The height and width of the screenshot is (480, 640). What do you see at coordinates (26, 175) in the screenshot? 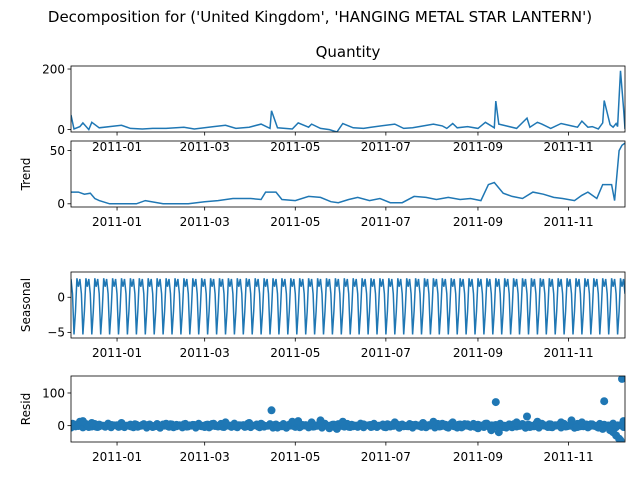
I see `trend-ylabel: Trend` at bounding box center [26, 175].